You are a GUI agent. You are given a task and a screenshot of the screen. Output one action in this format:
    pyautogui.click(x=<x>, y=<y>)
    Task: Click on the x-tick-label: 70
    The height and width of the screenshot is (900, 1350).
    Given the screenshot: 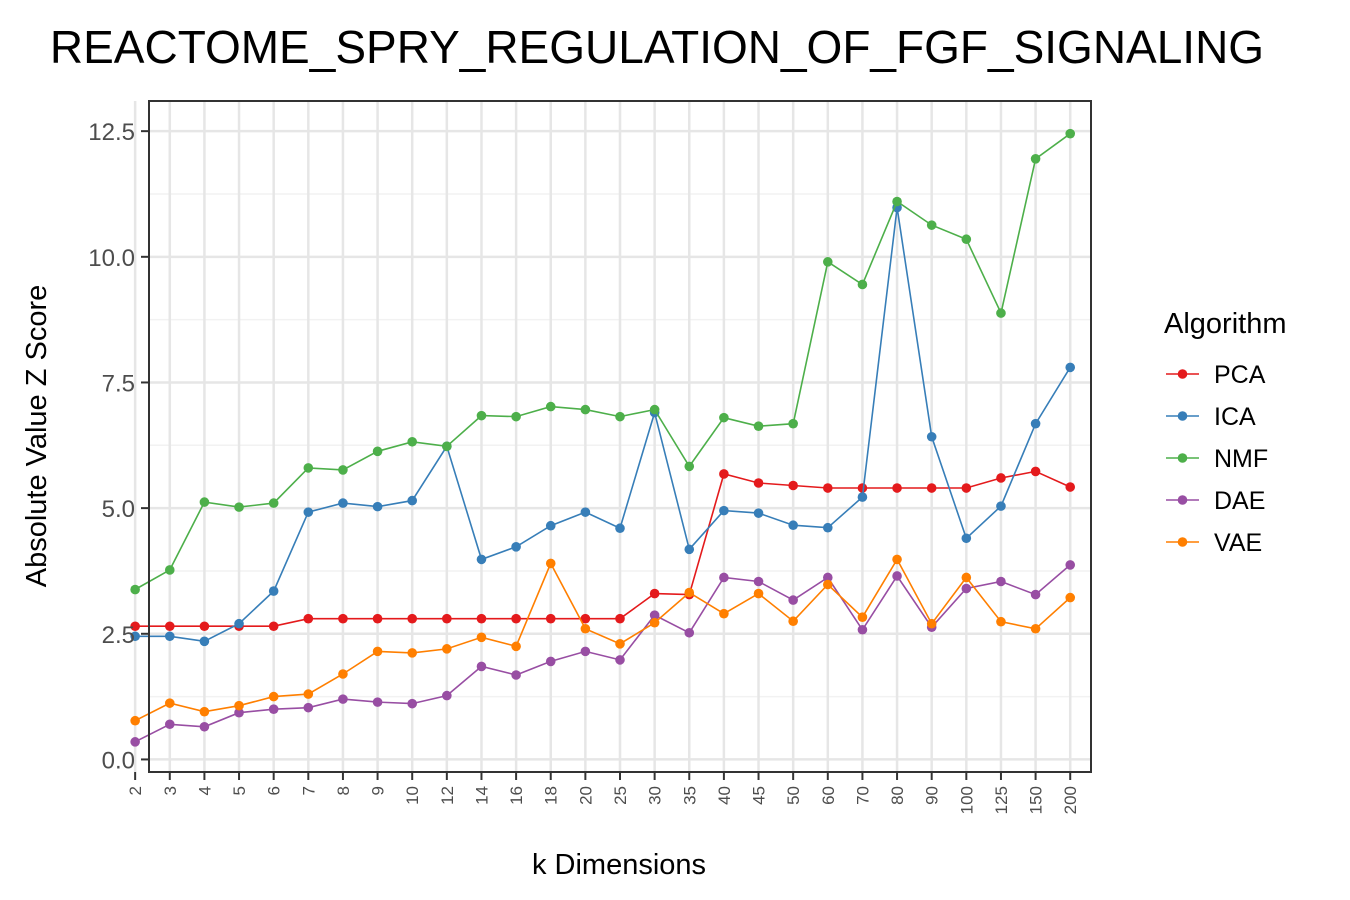 What is the action you would take?
    pyautogui.click(x=862, y=795)
    